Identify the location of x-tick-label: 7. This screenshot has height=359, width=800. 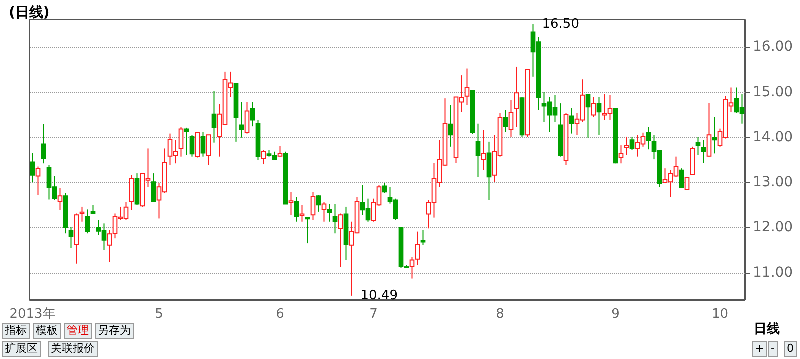
(374, 314).